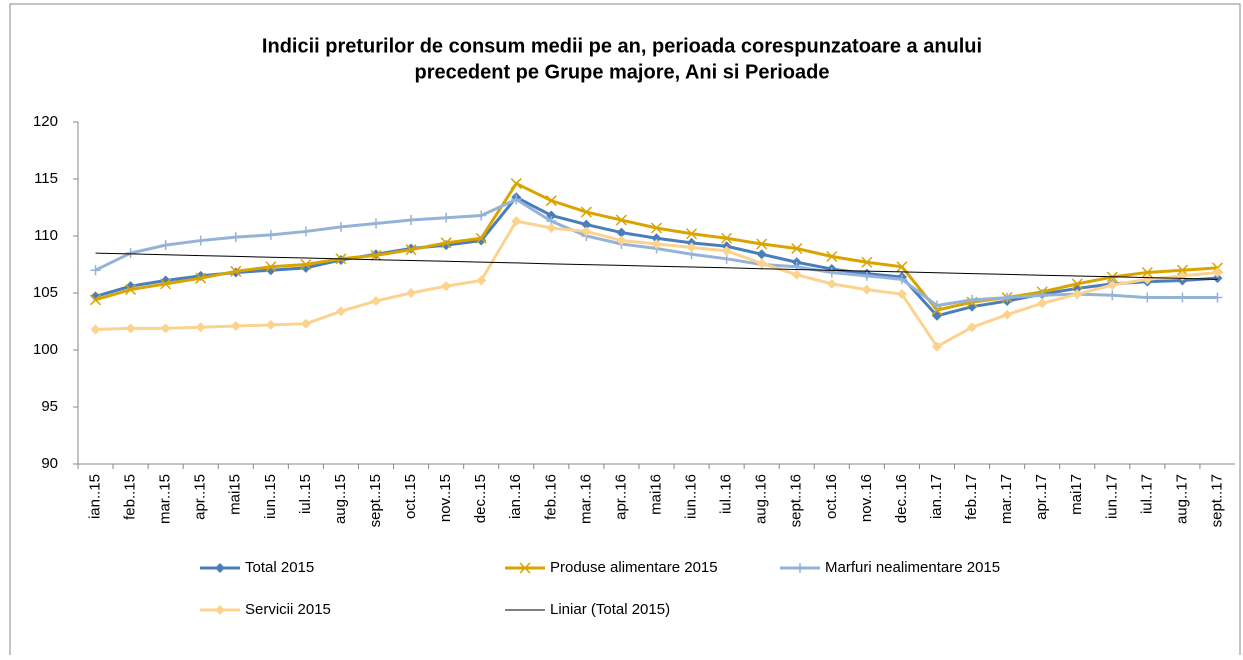  I want to click on x-tick-label: sept..15, so click(375, 500).